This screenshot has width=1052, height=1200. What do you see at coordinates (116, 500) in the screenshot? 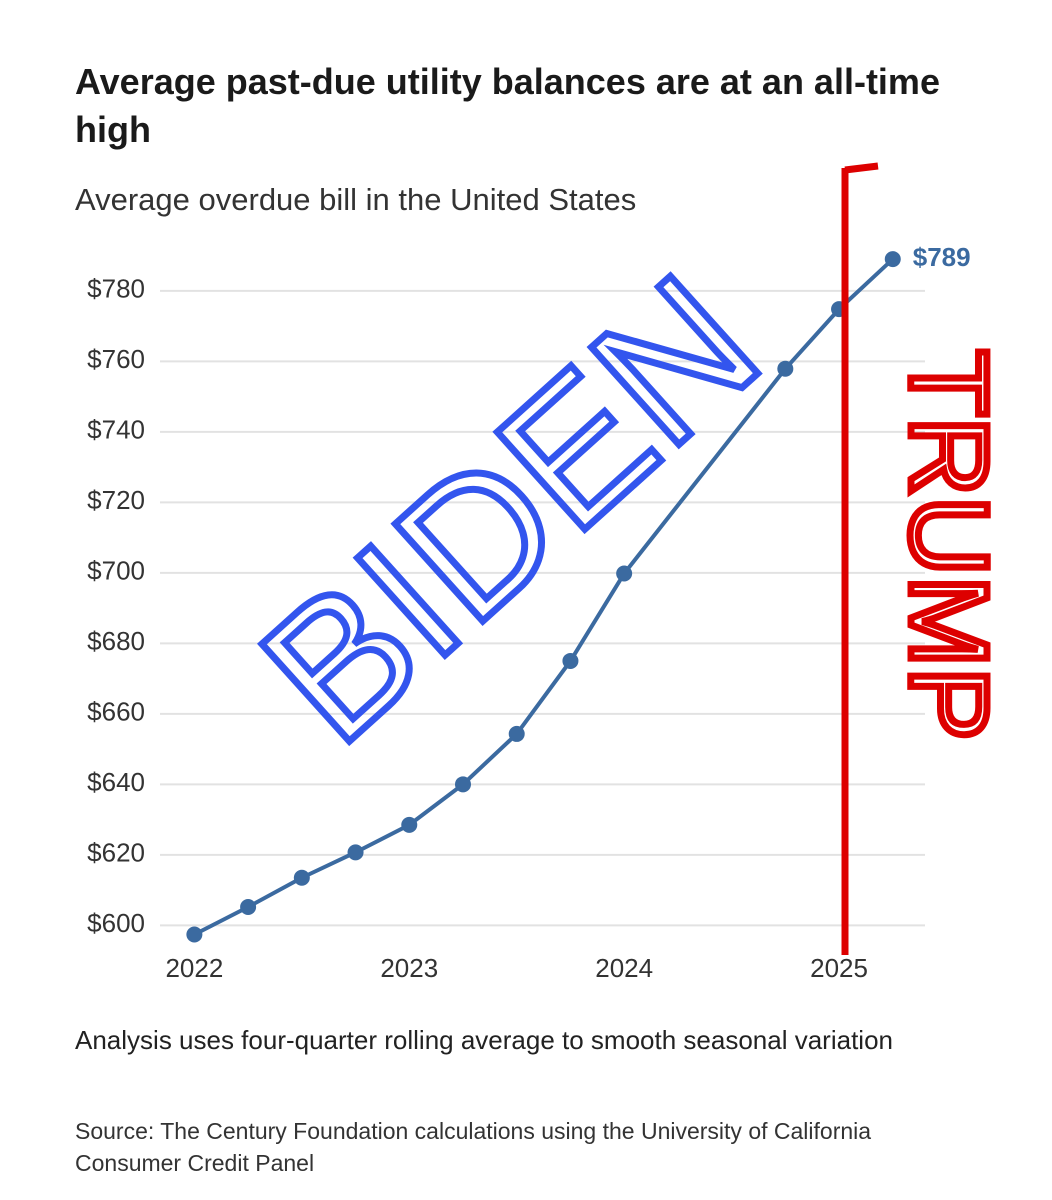
I see `y-tick-label: $720` at bounding box center [116, 500].